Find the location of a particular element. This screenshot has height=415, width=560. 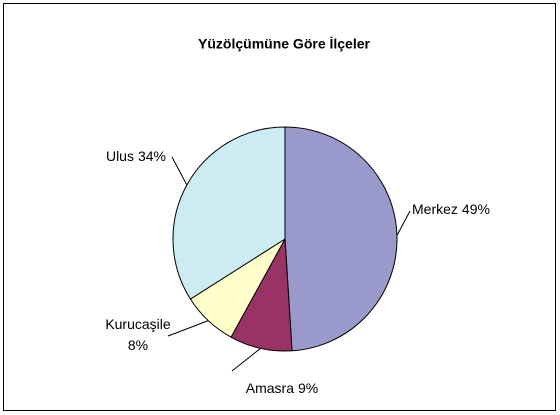

category-label: Amasra is located at coordinates (270, 388).